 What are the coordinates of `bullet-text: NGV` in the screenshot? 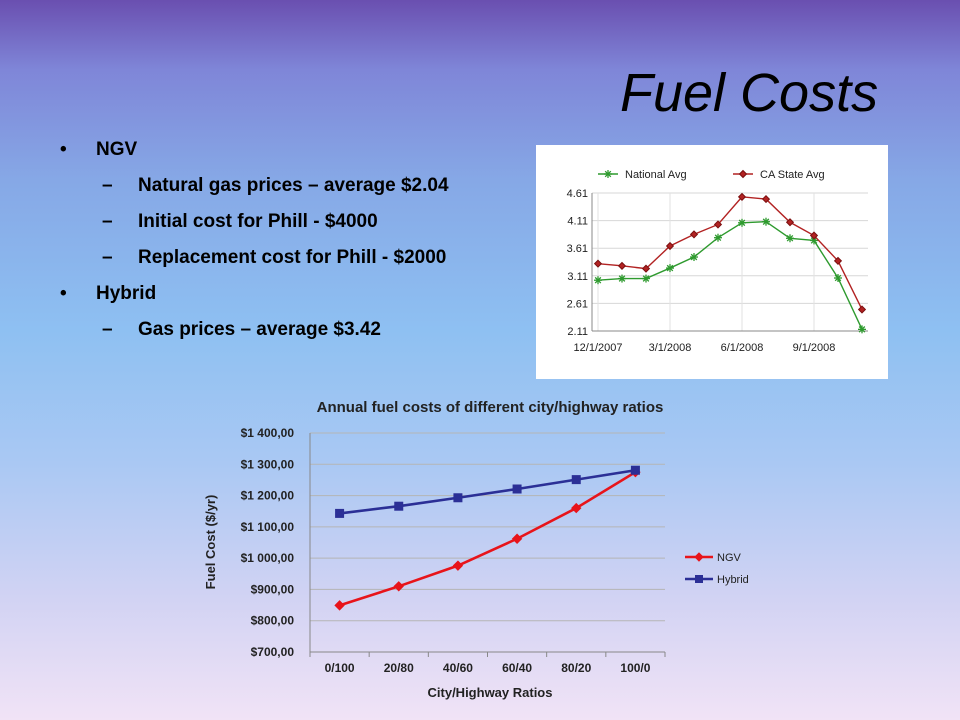 It's located at (117, 149).